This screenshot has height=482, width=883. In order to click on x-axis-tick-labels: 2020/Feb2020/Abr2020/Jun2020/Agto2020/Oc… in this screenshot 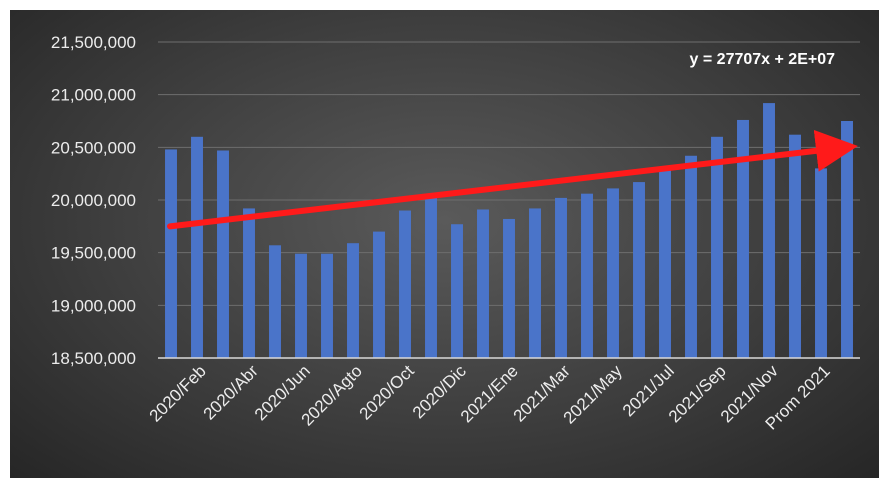, I will do `click(490, 397)`.